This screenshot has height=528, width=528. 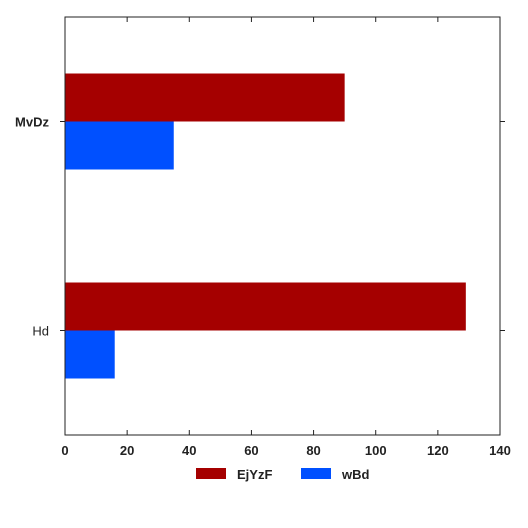 What do you see at coordinates (205, 97) in the screenshot?
I see `bar-EjYzF-MvDz` at bounding box center [205, 97].